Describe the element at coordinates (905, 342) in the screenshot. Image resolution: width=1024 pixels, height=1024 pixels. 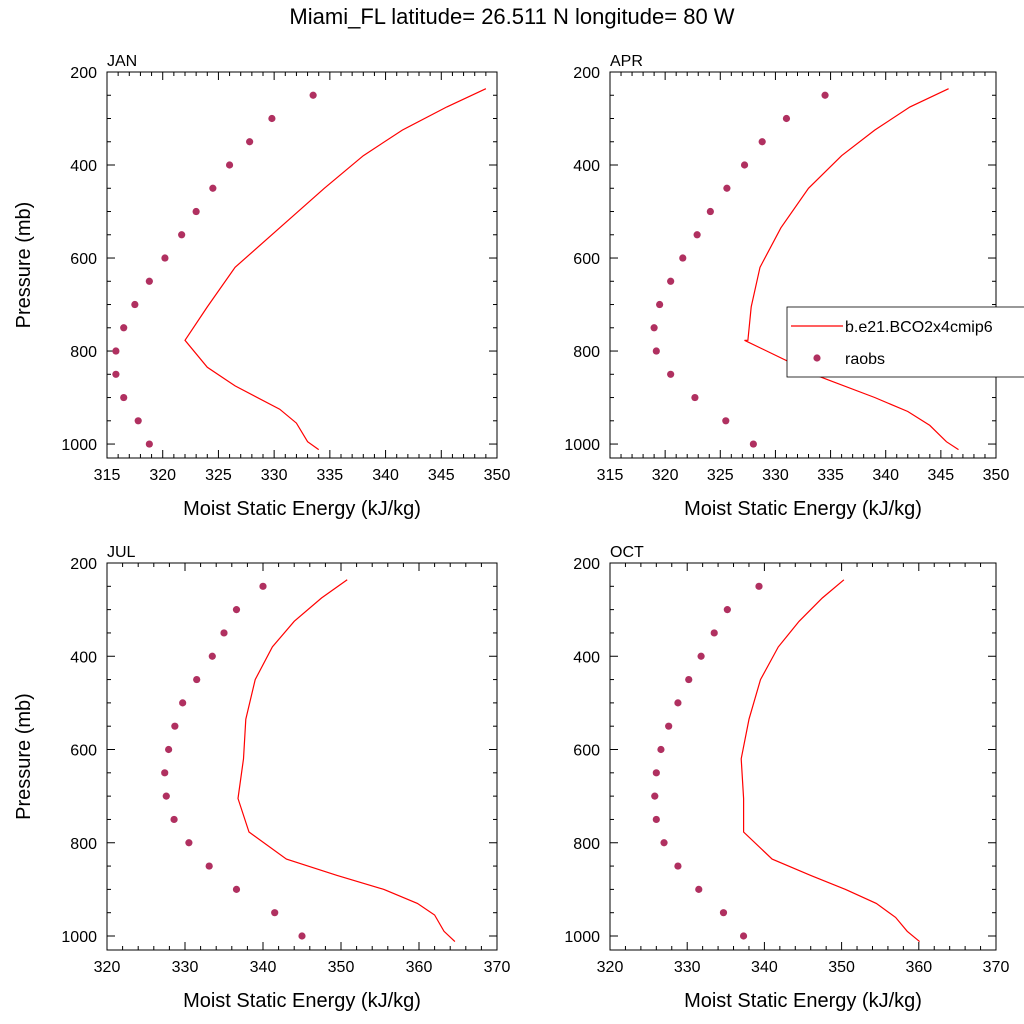
I see `legend-box` at that location.